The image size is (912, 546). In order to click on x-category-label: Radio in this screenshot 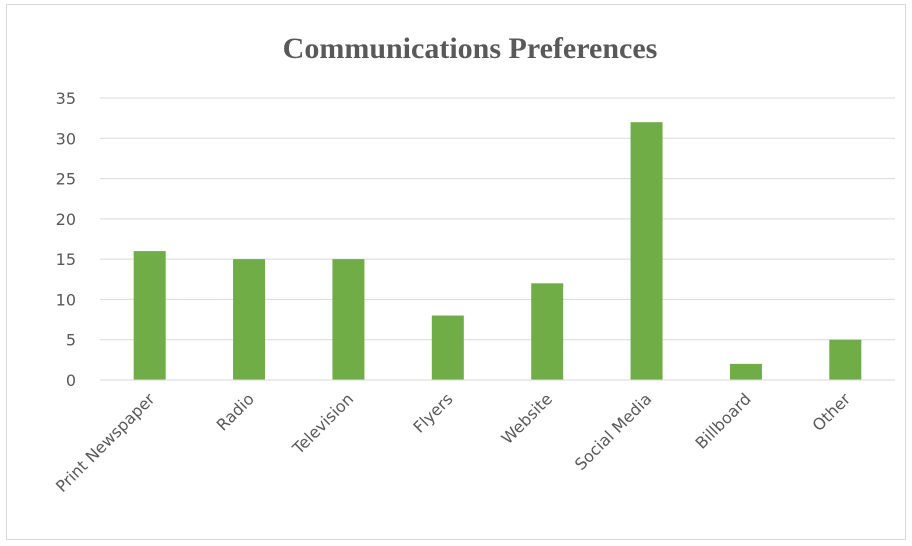, I will do `click(235, 411)`.